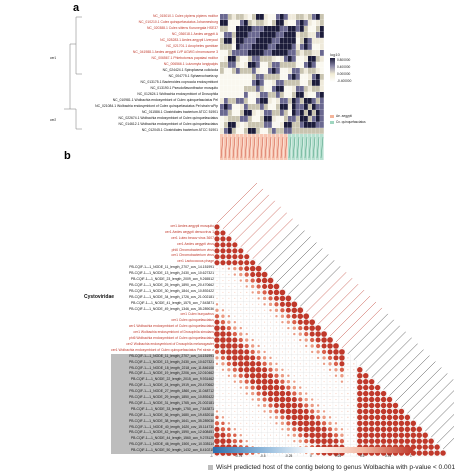 The image size is (474, 474). What do you see at coordinates (344, 60) in the screenshot?
I see `legend-tick-0: 0.800000` at bounding box center [344, 60].